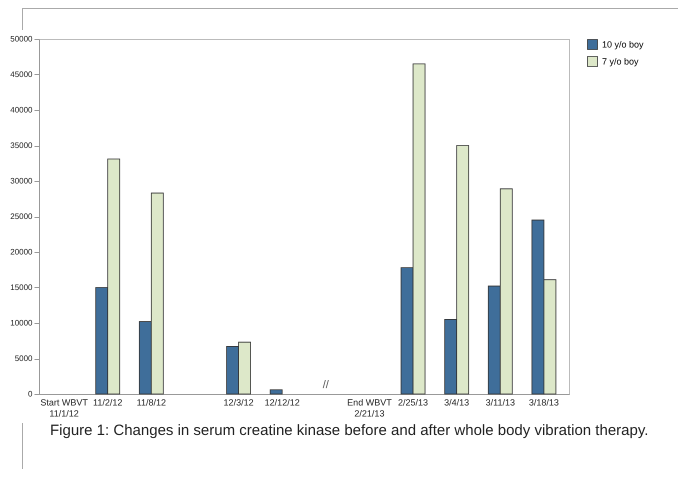 The width and height of the screenshot is (683, 477). What do you see at coordinates (457, 403) in the screenshot?
I see `x-tick-label: 3/4/13` at bounding box center [457, 403].